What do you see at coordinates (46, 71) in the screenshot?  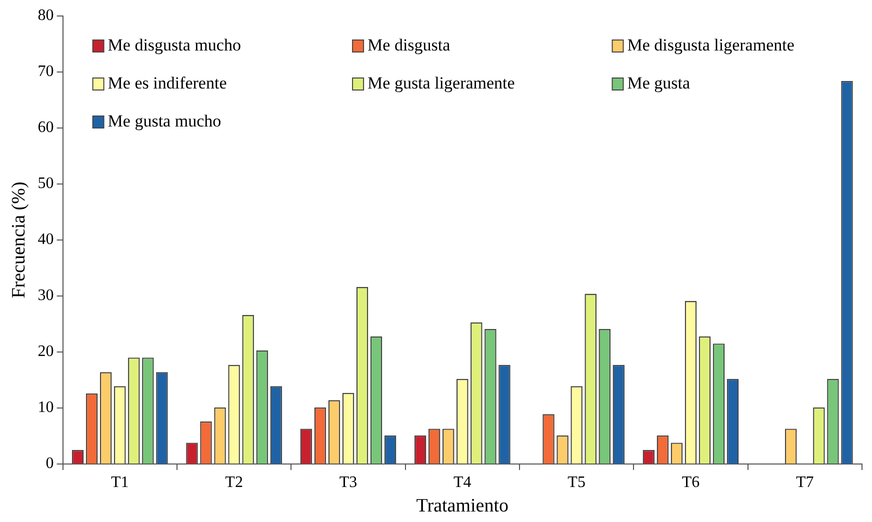 I see `y-tick-label: 70` at bounding box center [46, 71].